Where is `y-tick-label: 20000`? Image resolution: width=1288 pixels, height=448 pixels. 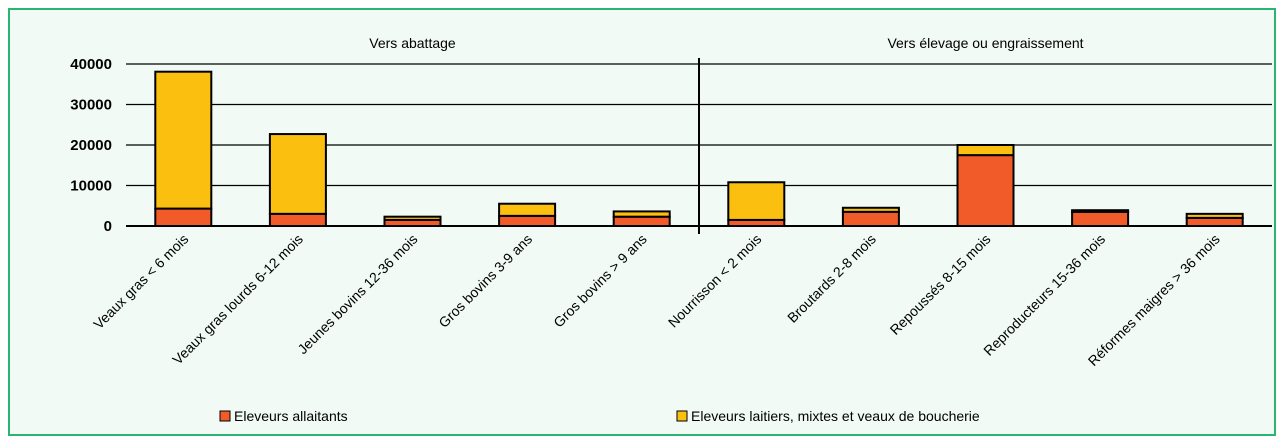
y-tick-label: 20000 is located at coordinates (91, 145).